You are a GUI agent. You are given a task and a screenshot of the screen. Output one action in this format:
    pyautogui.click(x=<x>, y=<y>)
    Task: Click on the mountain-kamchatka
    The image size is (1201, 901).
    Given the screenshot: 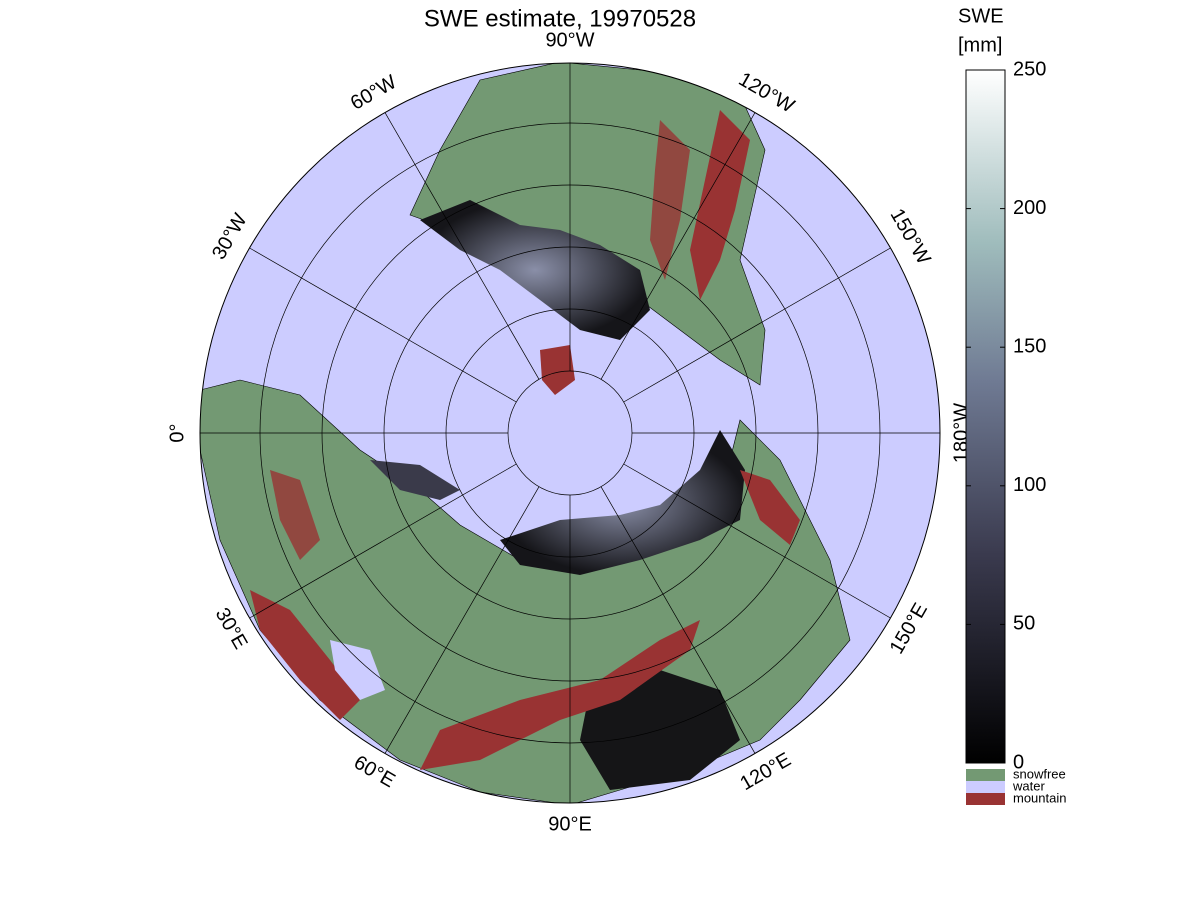 What is the action you would take?
    pyautogui.click(x=770, y=507)
    